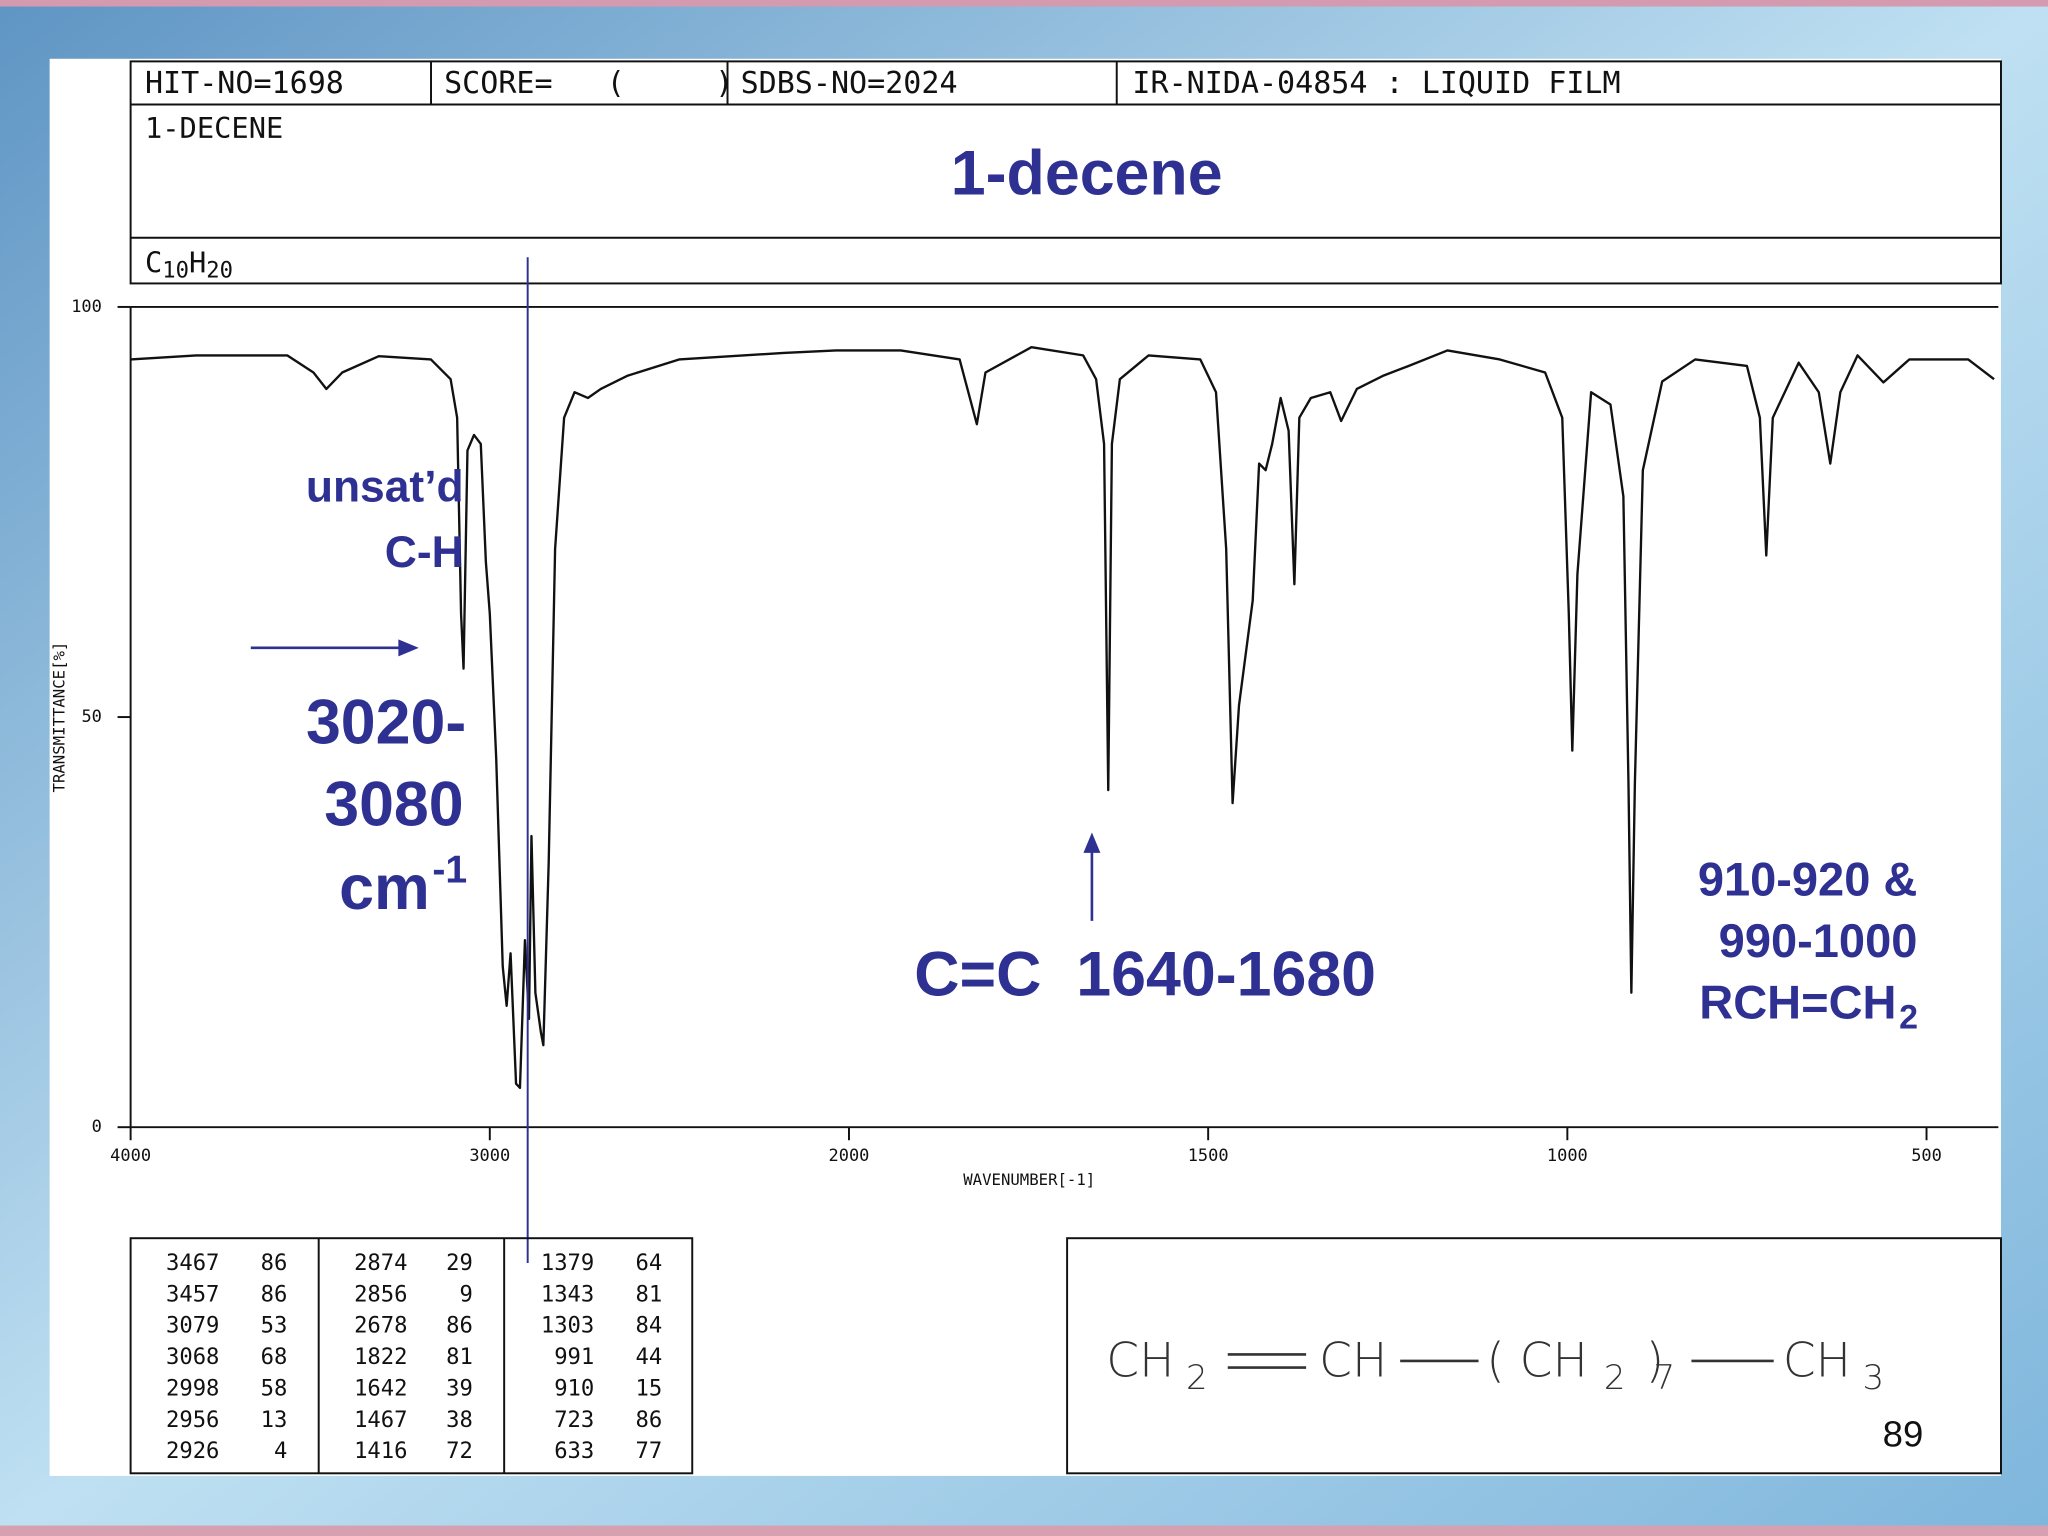 Image resolution: width=2048 pixels, height=1536 pixels. I want to click on structure-part: 3, so click(1874, 1378).